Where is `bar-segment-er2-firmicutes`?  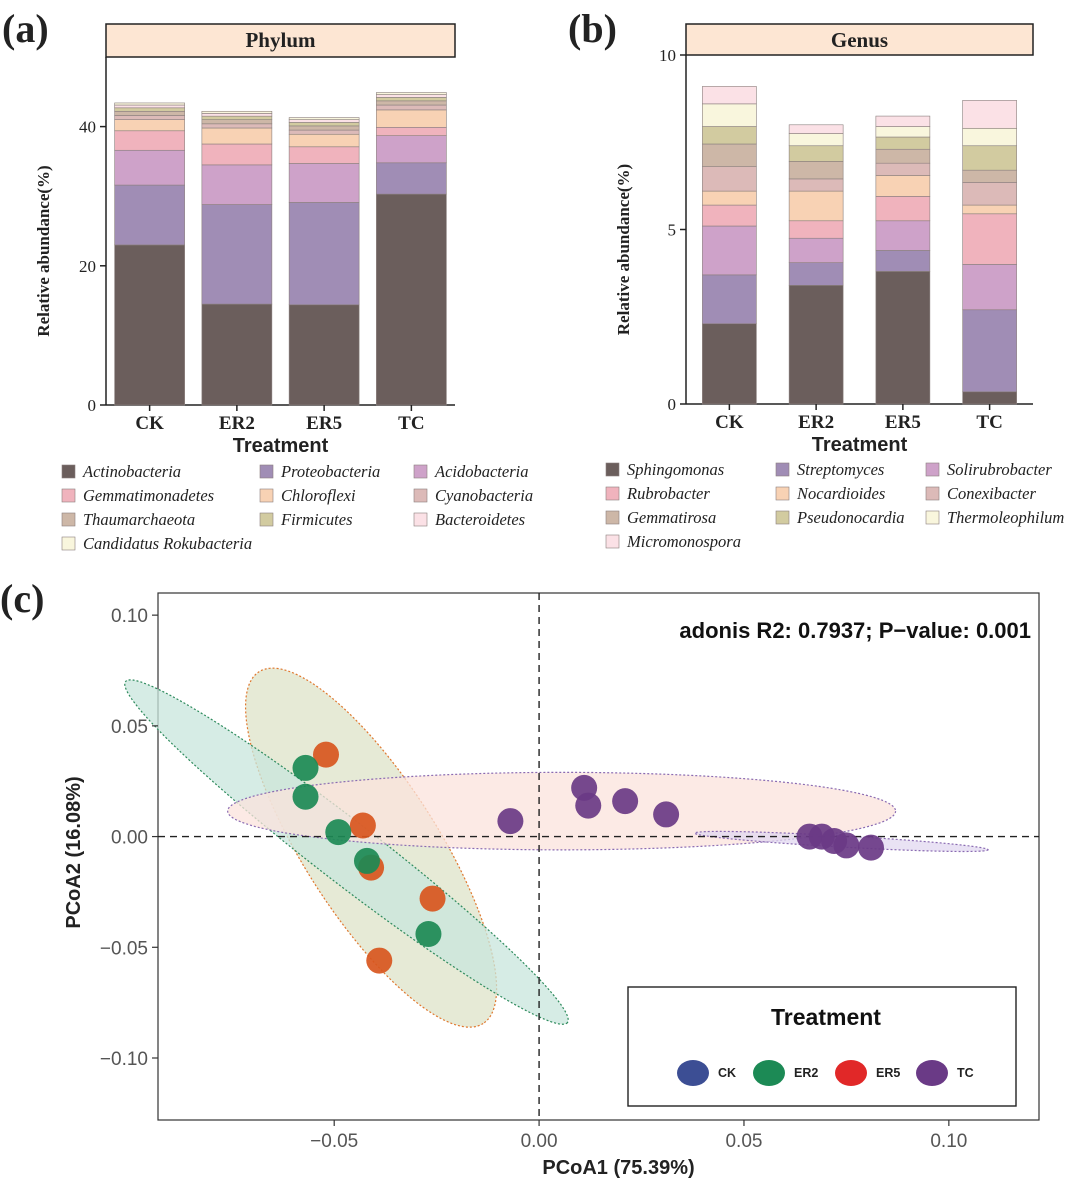
bar-segment-er2-firmicutes is located at coordinates (237, 117).